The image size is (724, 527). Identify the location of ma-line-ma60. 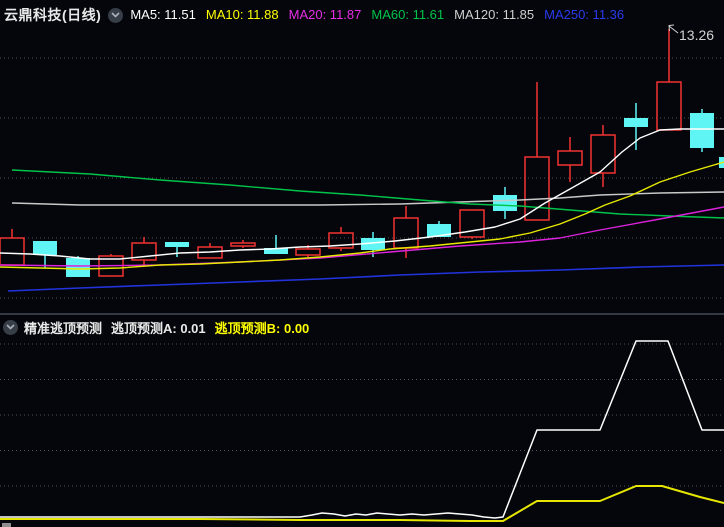
(367, 194).